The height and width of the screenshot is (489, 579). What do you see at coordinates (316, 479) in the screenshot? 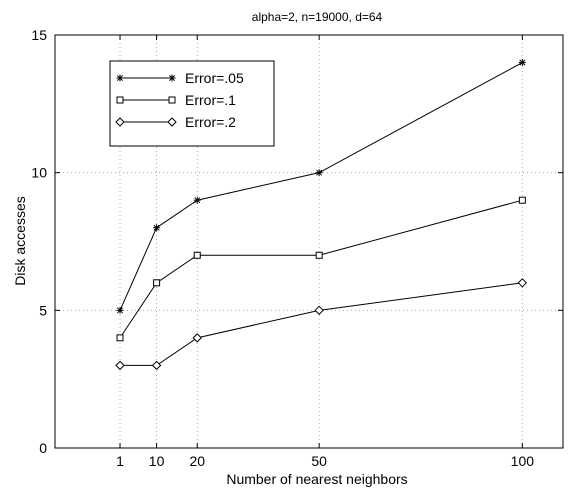
I see `x-axis-label: Number of nearest neighbors` at bounding box center [316, 479].